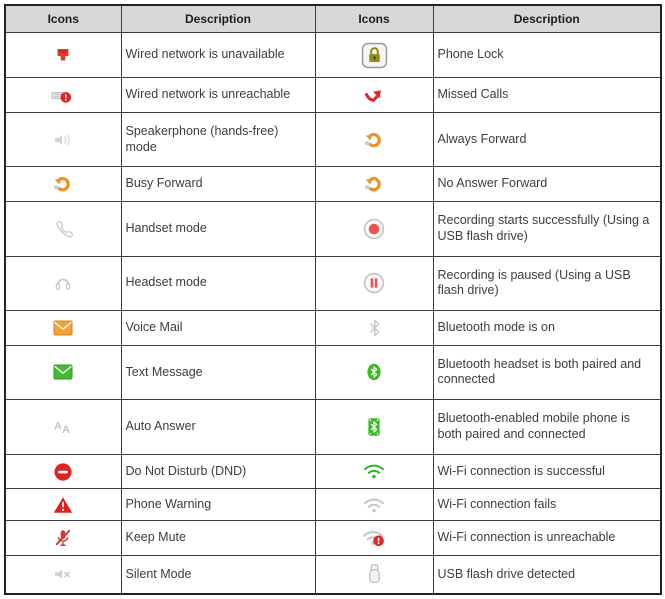 The image size is (665, 599). Describe the element at coordinates (547, 184) in the screenshot. I see `description-cell: No Answer Forward` at that location.